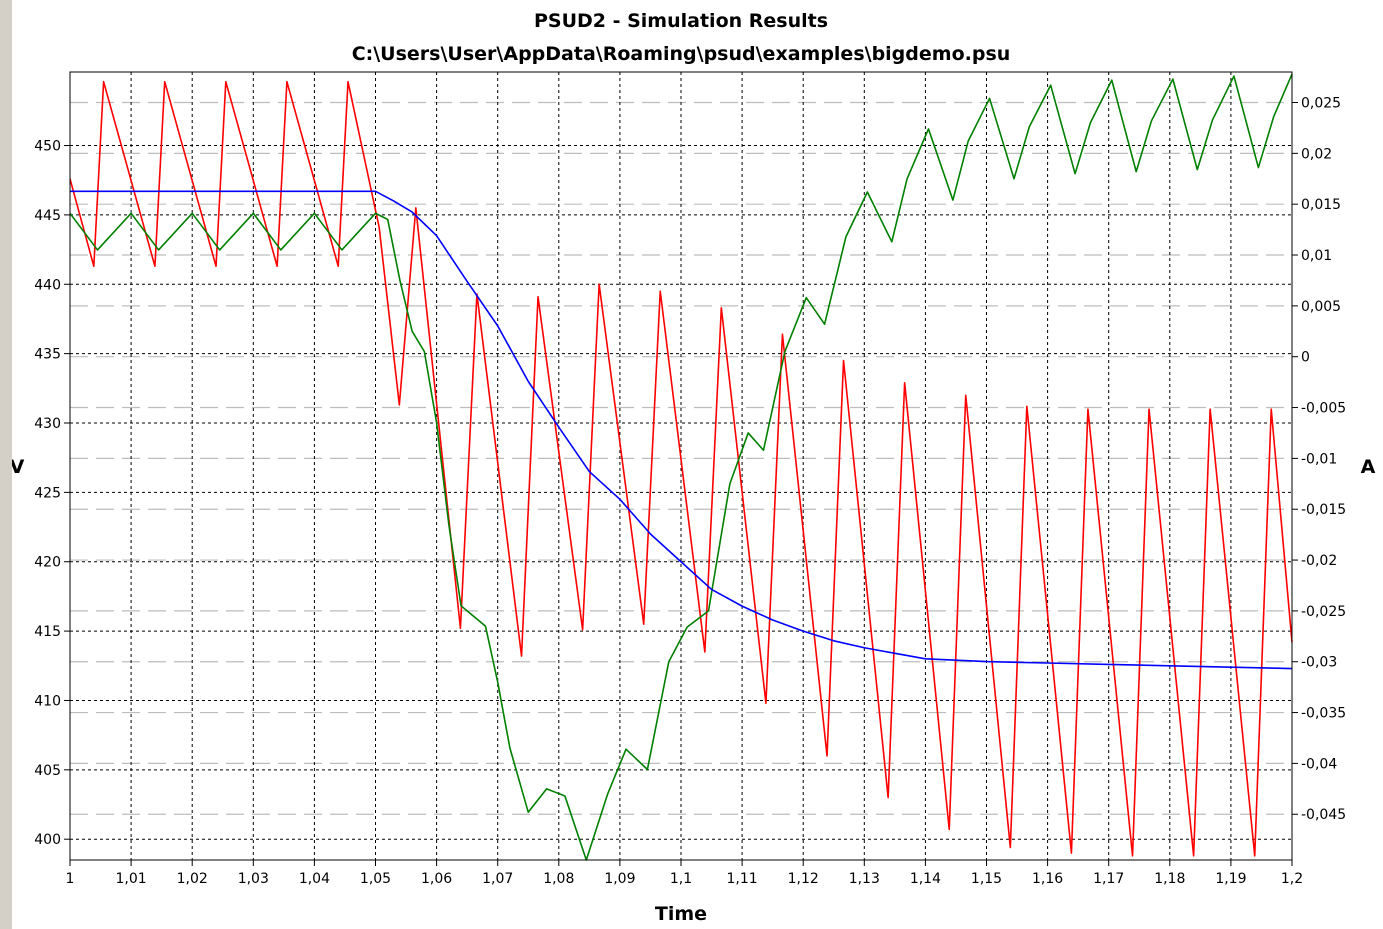  Describe the element at coordinates (375, 879) in the screenshot. I see `x-tick-label-5: 1,05` at that location.